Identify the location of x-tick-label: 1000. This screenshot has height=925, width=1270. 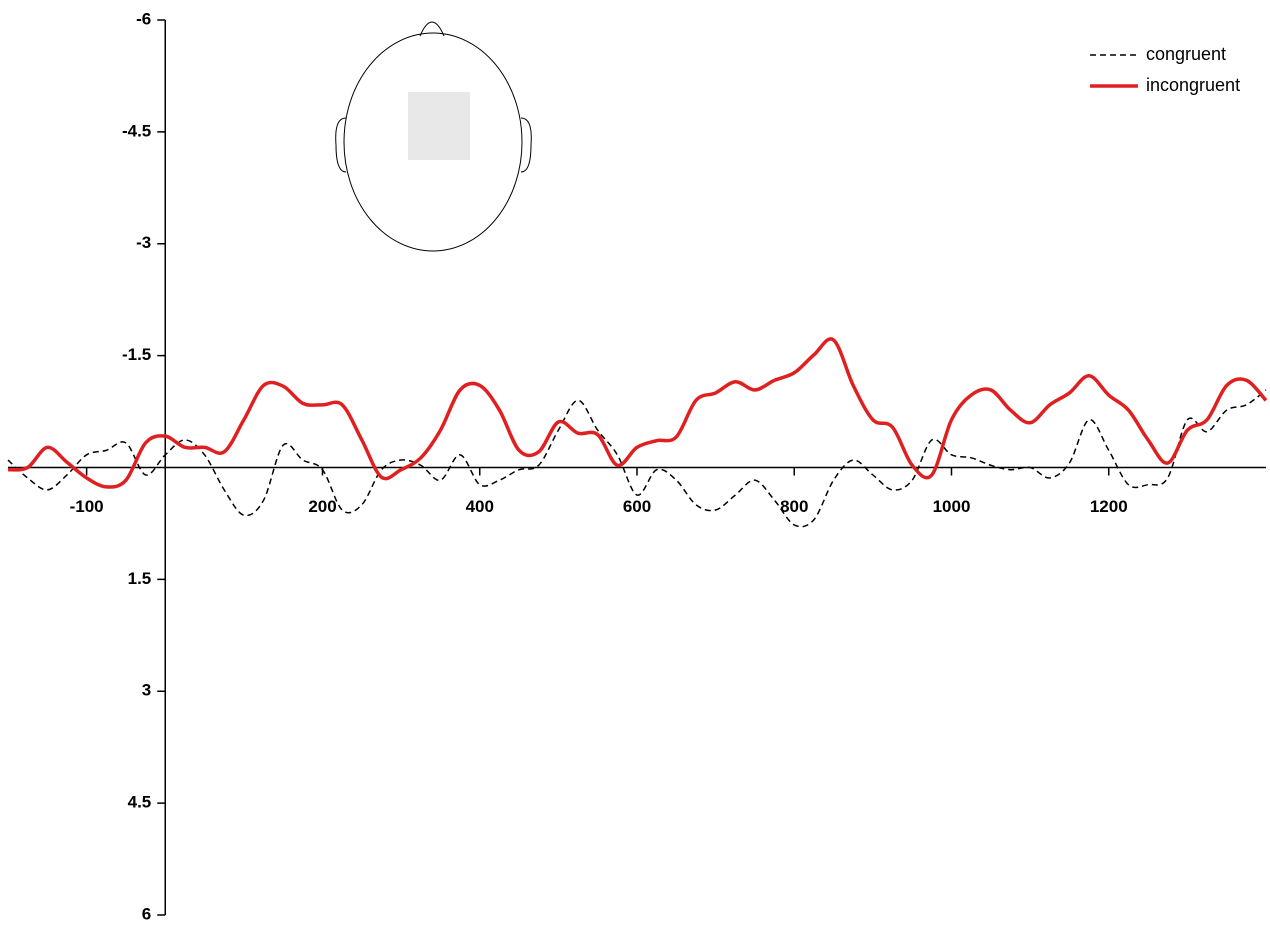
(952, 506).